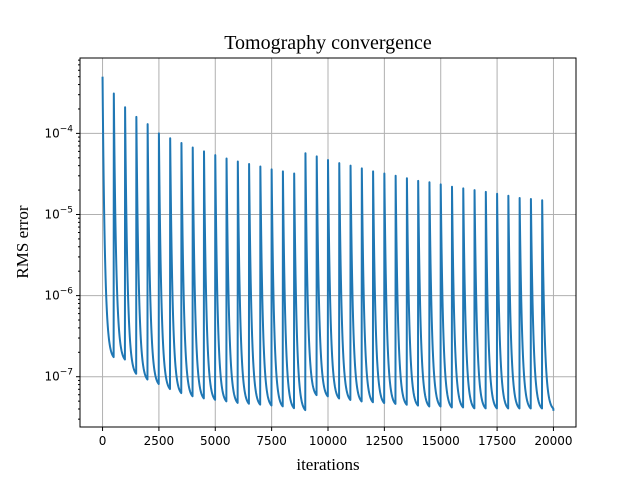 The image size is (640, 480). What do you see at coordinates (497, 441) in the screenshot?
I see `x-tick-label: 17500` at bounding box center [497, 441].